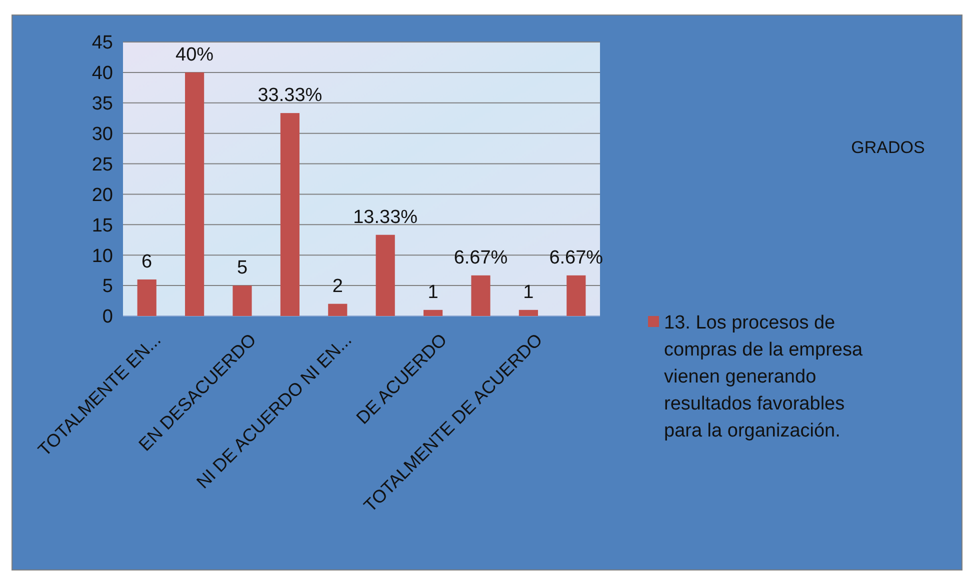 Image resolution: width=965 pixels, height=577 pixels. I want to click on y-tick-label: 0, so click(107, 317).